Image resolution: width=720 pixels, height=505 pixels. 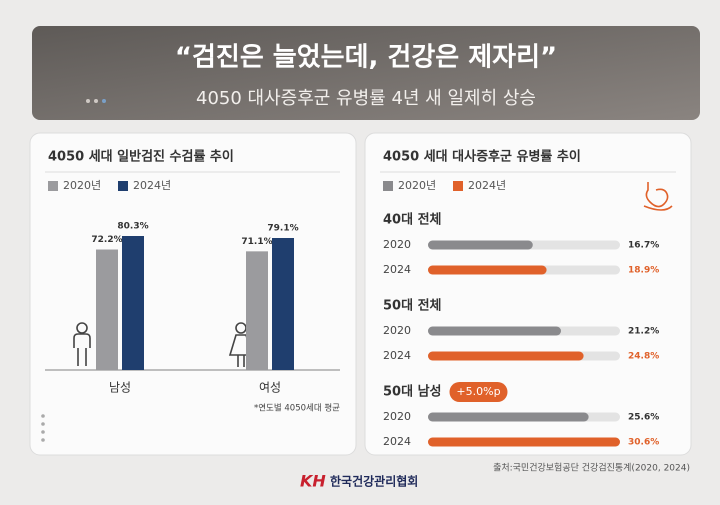 What do you see at coordinates (374, 481) in the screenshot?
I see `organization: 한국건강관리협회` at bounding box center [374, 481].